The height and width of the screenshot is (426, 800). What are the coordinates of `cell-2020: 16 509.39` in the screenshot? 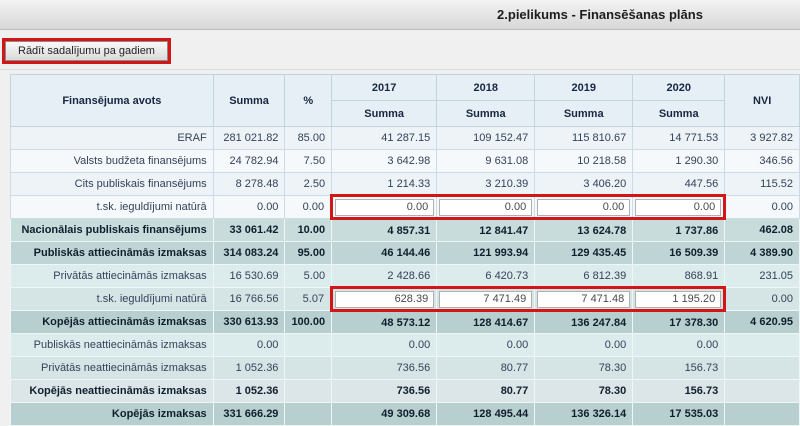 It's located at (679, 253).